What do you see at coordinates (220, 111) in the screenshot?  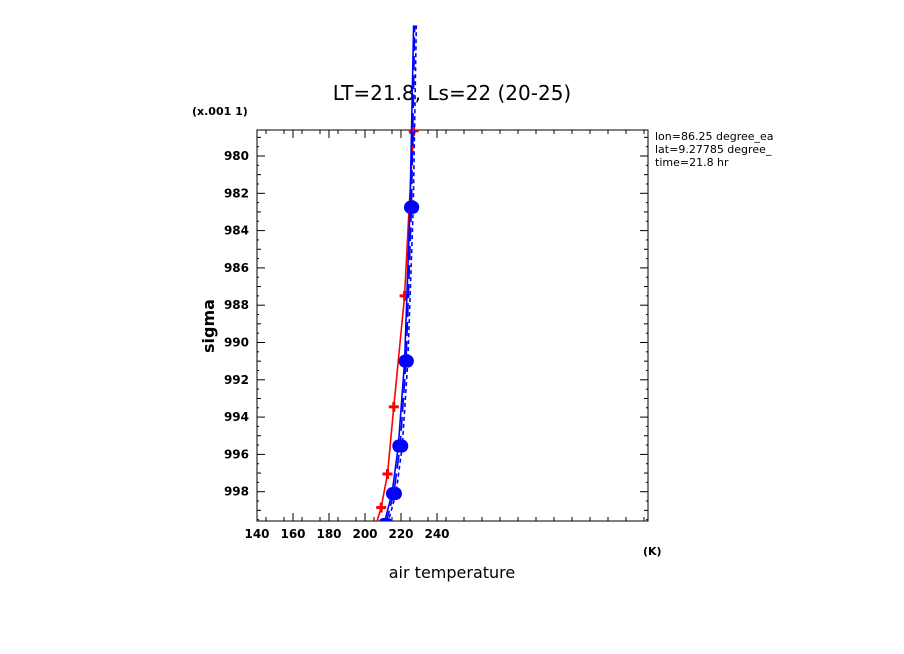 I see `y-scale-note: (x.001 1)` at bounding box center [220, 111].